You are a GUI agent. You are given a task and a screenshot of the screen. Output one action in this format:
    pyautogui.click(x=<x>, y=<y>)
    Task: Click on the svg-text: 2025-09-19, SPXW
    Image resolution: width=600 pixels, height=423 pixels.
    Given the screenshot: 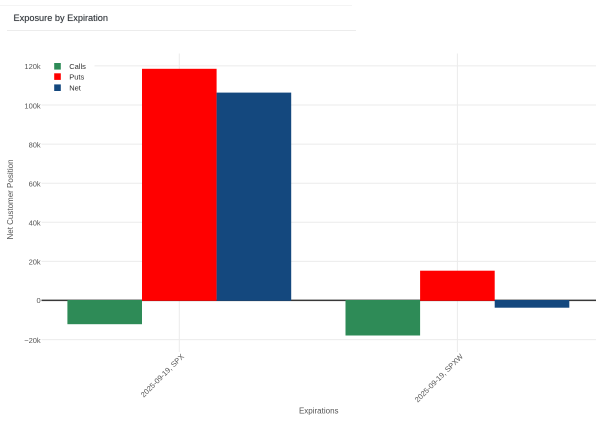 What is the action you would take?
    pyautogui.click(x=439, y=377)
    